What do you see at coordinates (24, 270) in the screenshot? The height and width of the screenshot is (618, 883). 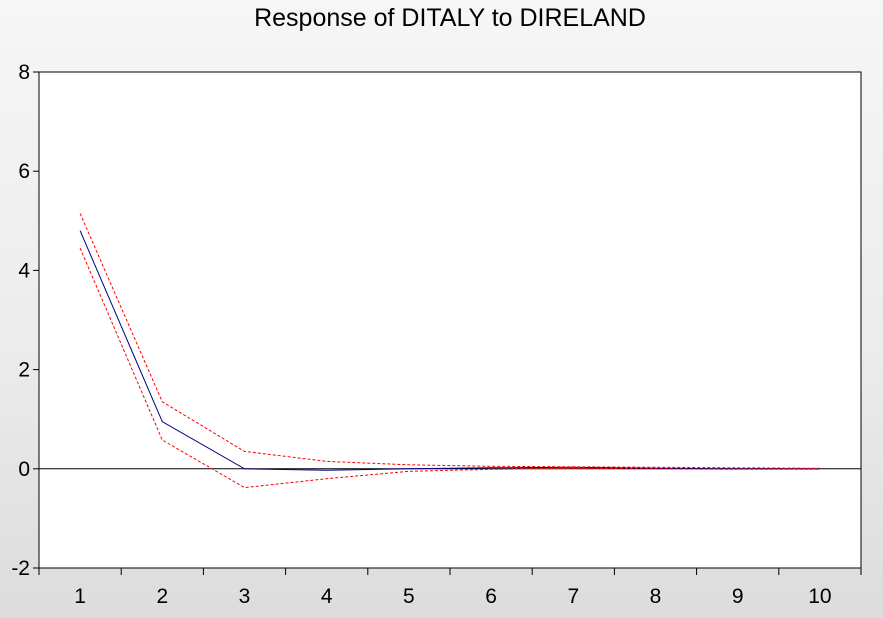 I see `y-tick-label: 4` at bounding box center [24, 270].